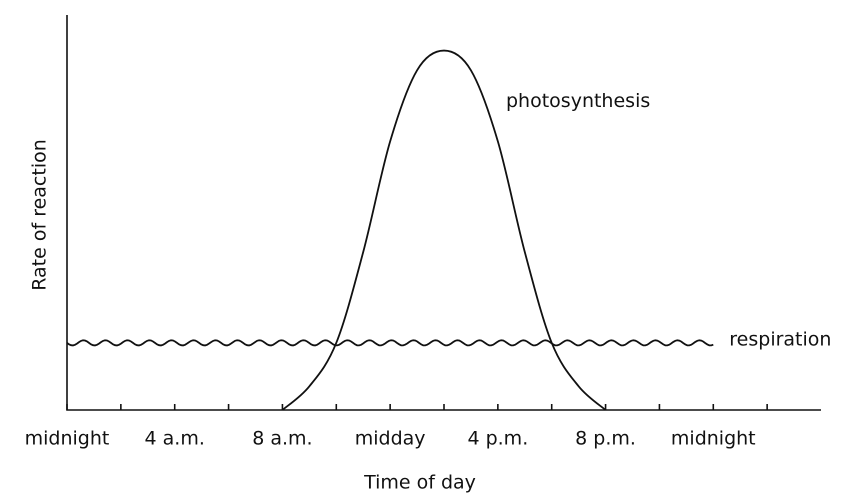  Describe the element at coordinates (390, 343) in the screenshot. I see `line-respiration` at that location.